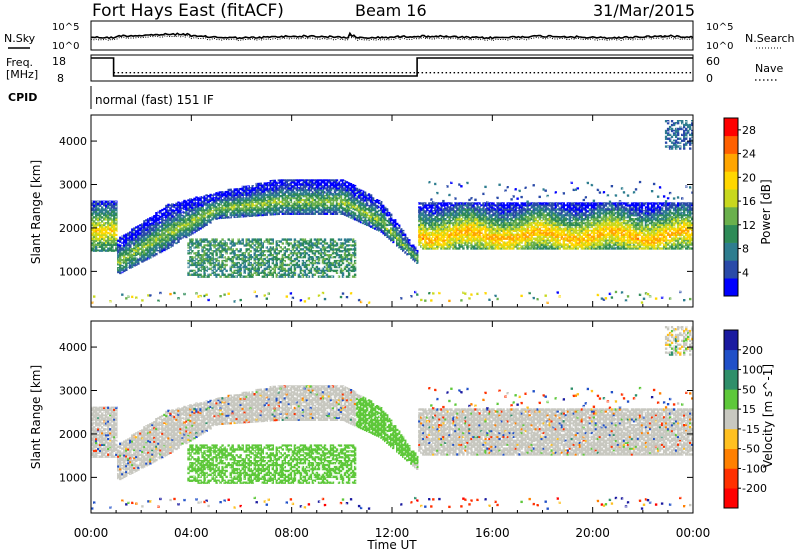 Image resolution: width=800 pixels, height=554 pixels. Describe the element at coordinates (719, 46) in the screenshot. I see `noise-tick-bottom-right: 10^0` at that location.